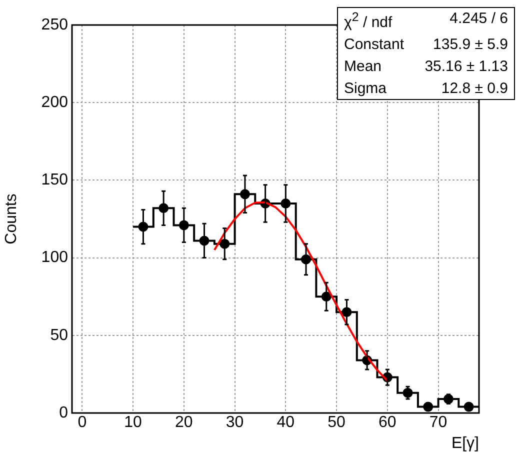 The height and width of the screenshot is (453, 523). What do you see at coordinates (369, 20) in the screenshot?
I see `annotation: χ$^{2}$ / ndf` at bounding box center [369, 20].